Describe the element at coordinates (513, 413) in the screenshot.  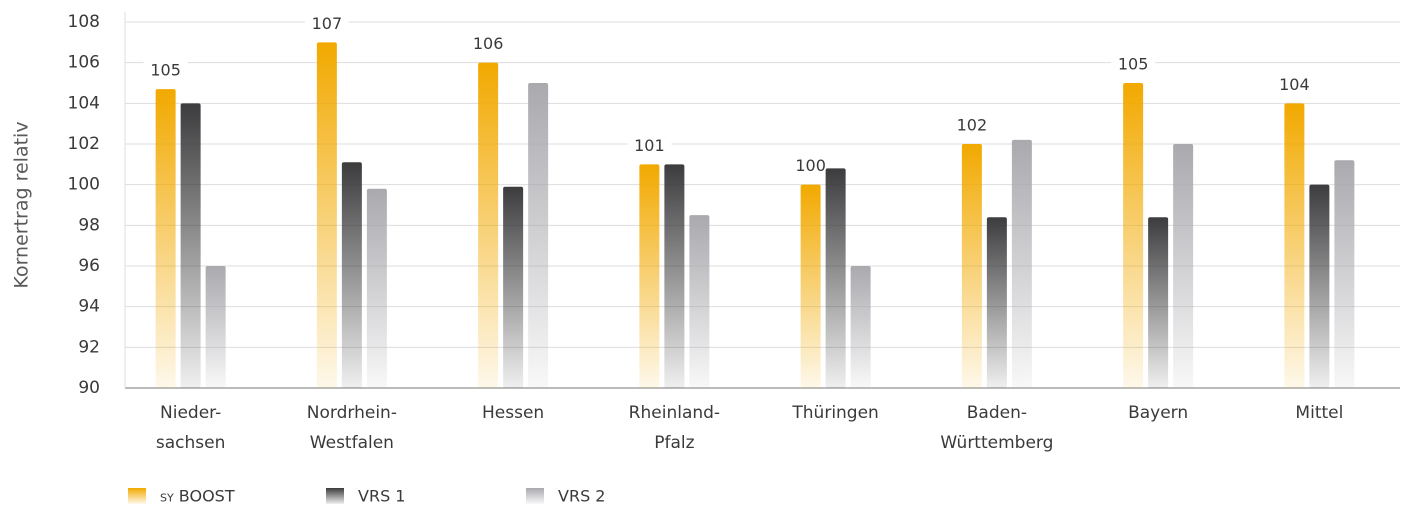
I see `x-tick-label: Hessen` at that location.